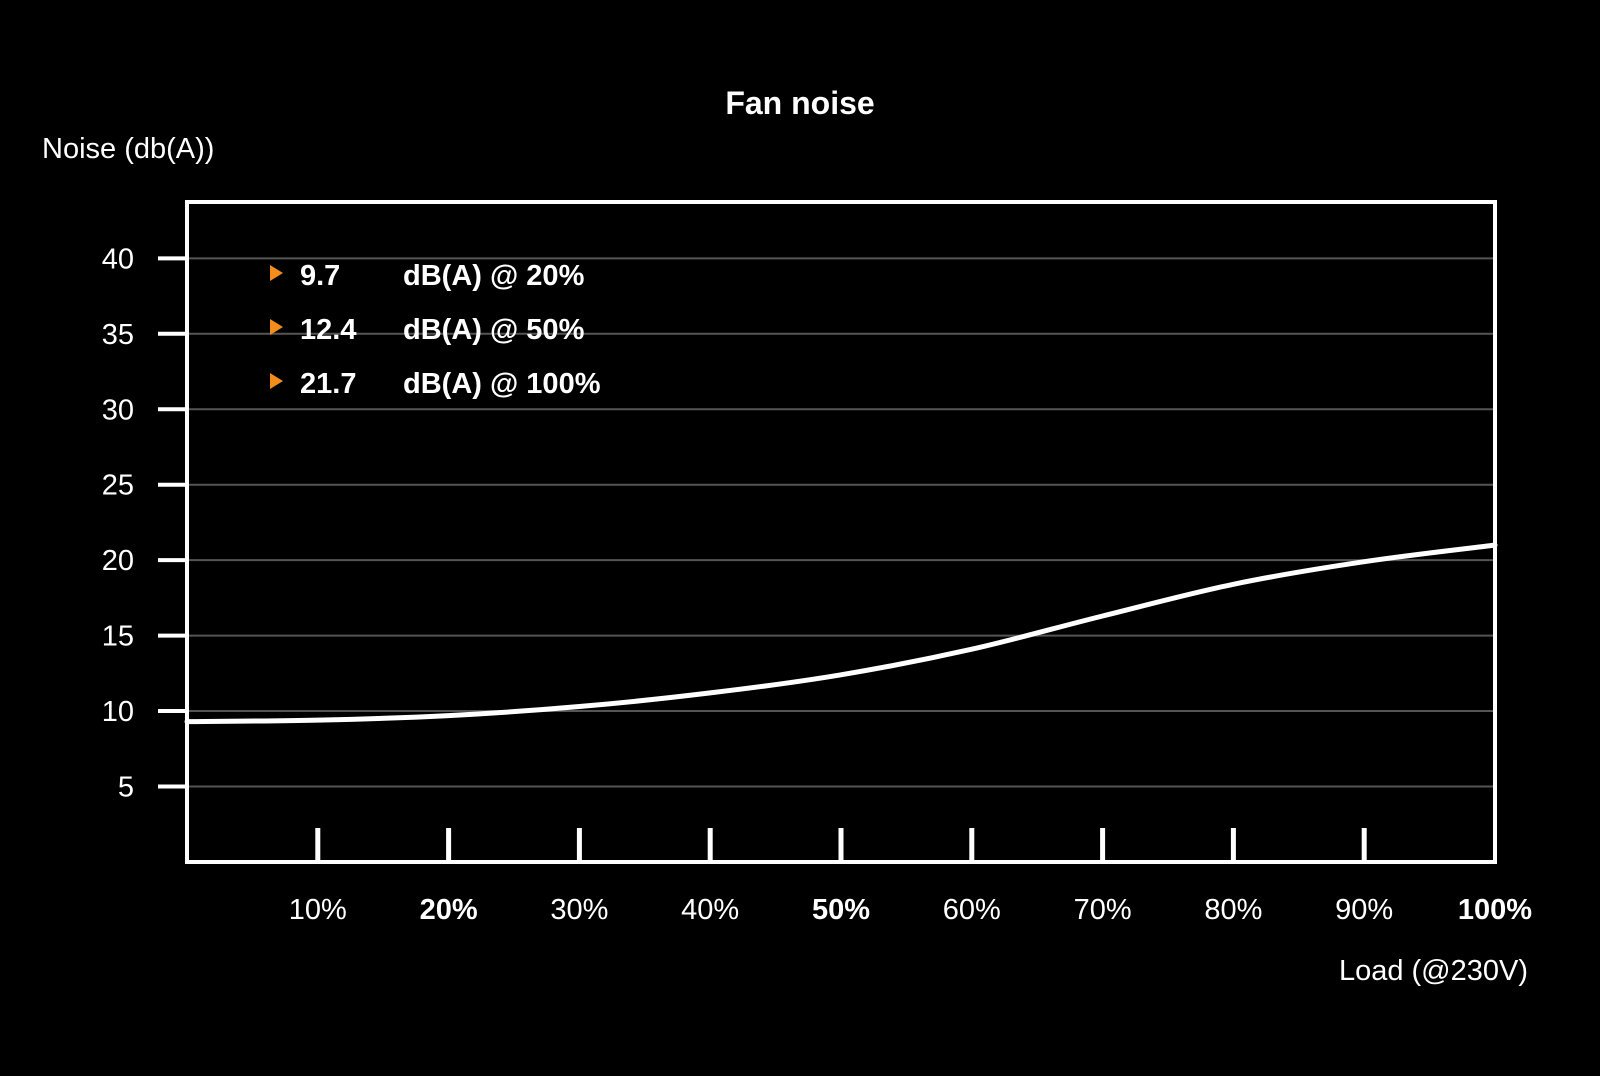  Describe the element at coordinates (328, 384) in the screenshot. I see `annotation-value: 21.7` at that location.